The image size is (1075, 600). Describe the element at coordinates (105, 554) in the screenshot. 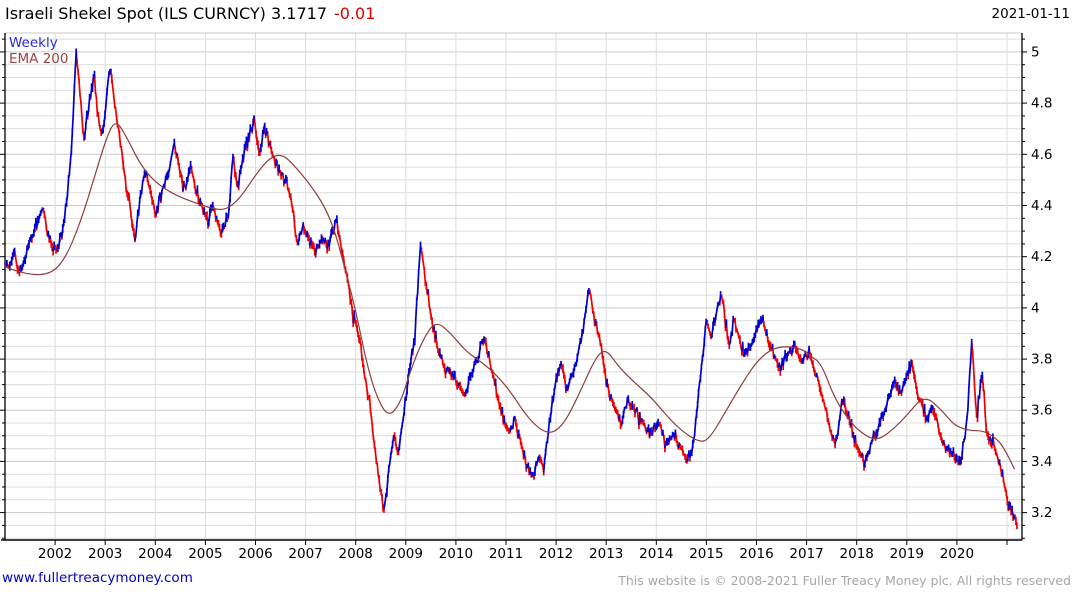

I see `x-axis-label: 2003` at that location.